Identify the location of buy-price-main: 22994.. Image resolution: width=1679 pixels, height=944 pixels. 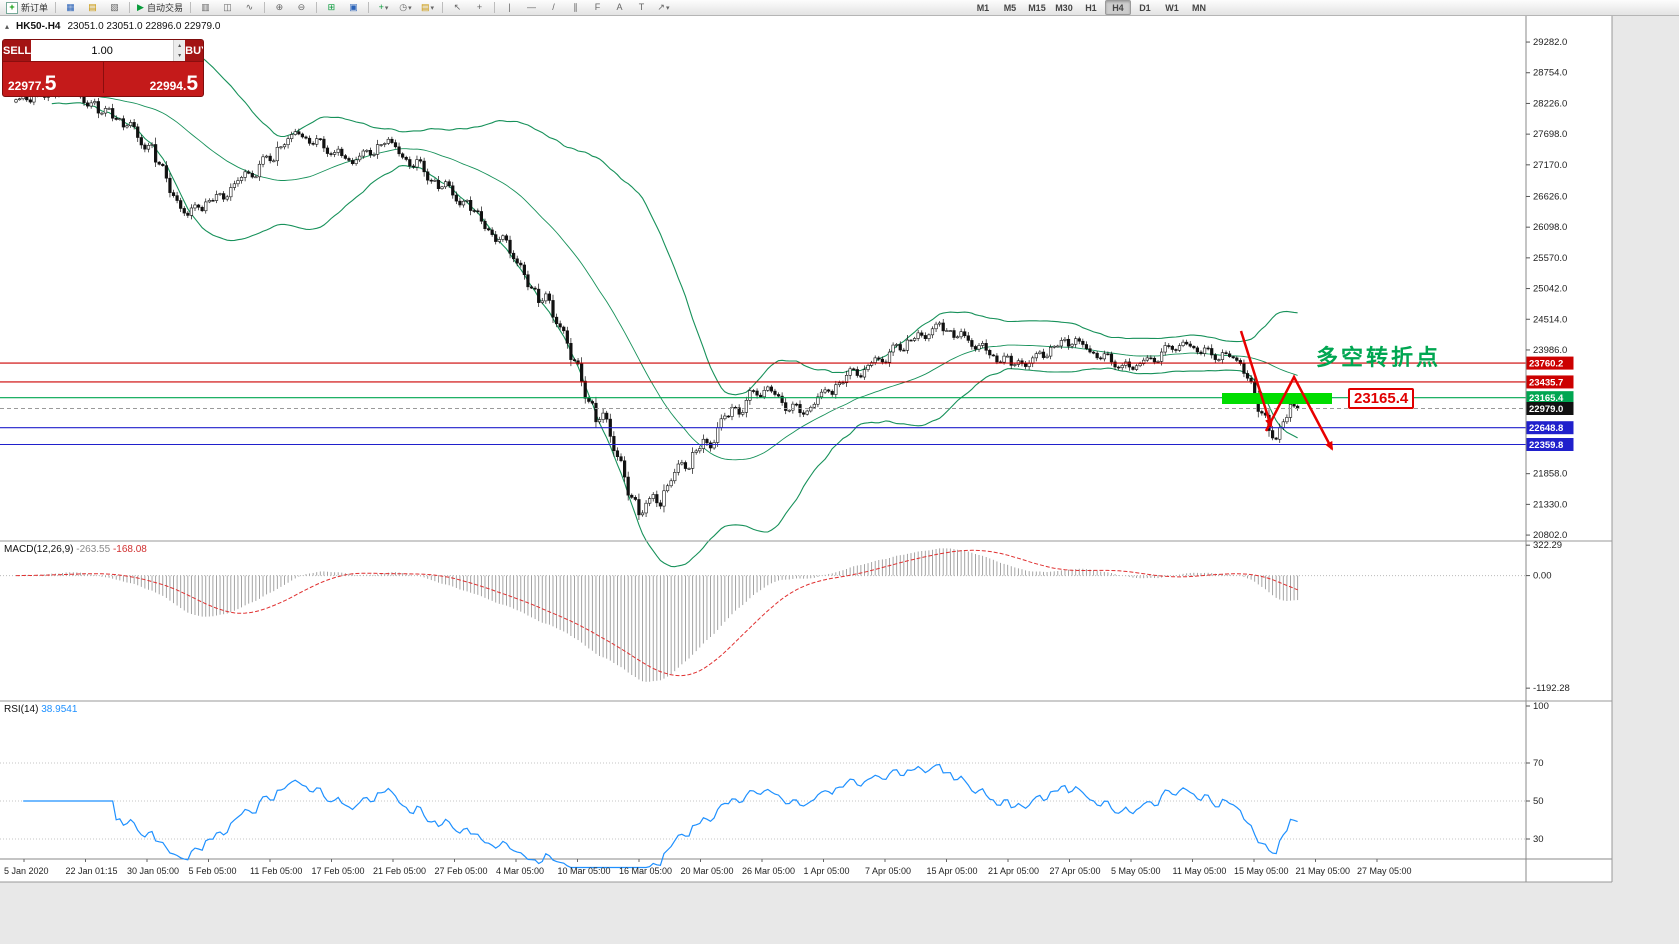
(168, 86).